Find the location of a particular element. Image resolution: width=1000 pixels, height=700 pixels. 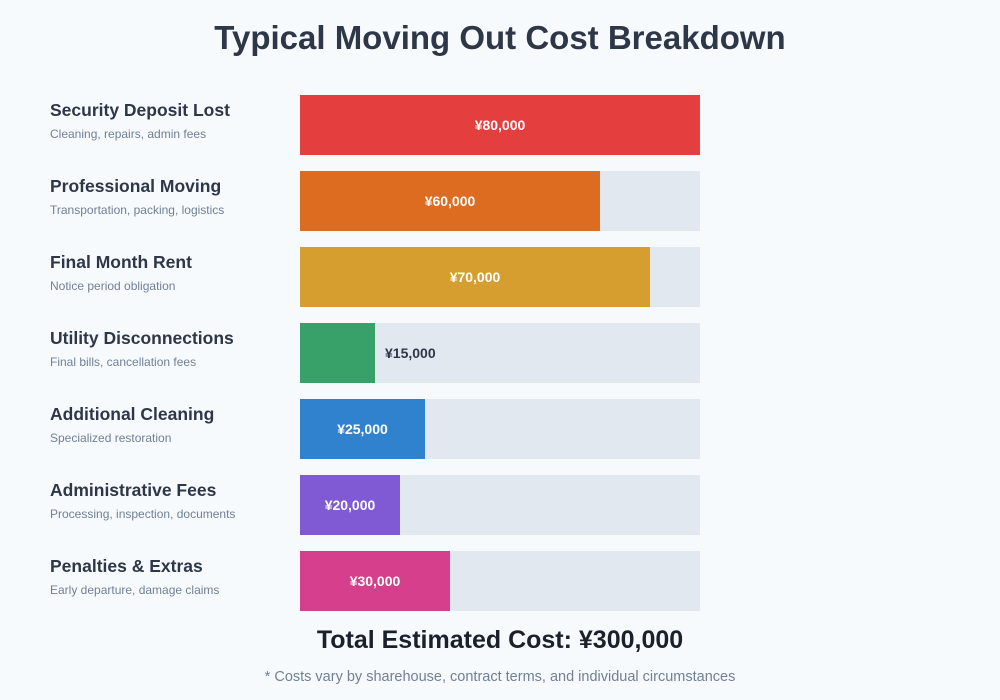

value-label: ¥80,000 is located at coordinates (500, 125).